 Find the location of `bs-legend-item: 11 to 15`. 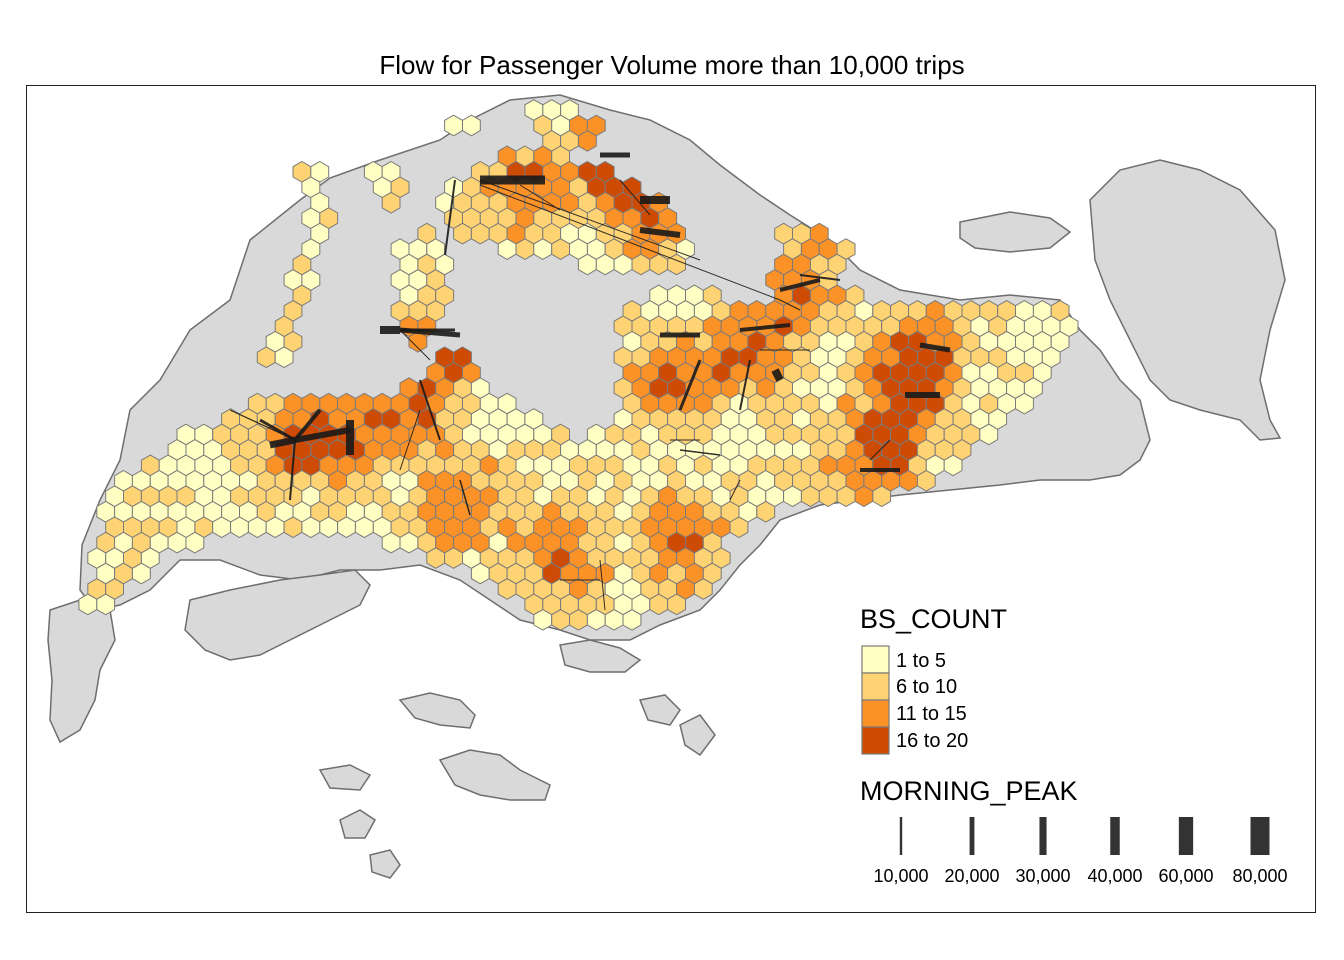

bs-legend-item: 11 to 15 is located at coordinates (914, 713).